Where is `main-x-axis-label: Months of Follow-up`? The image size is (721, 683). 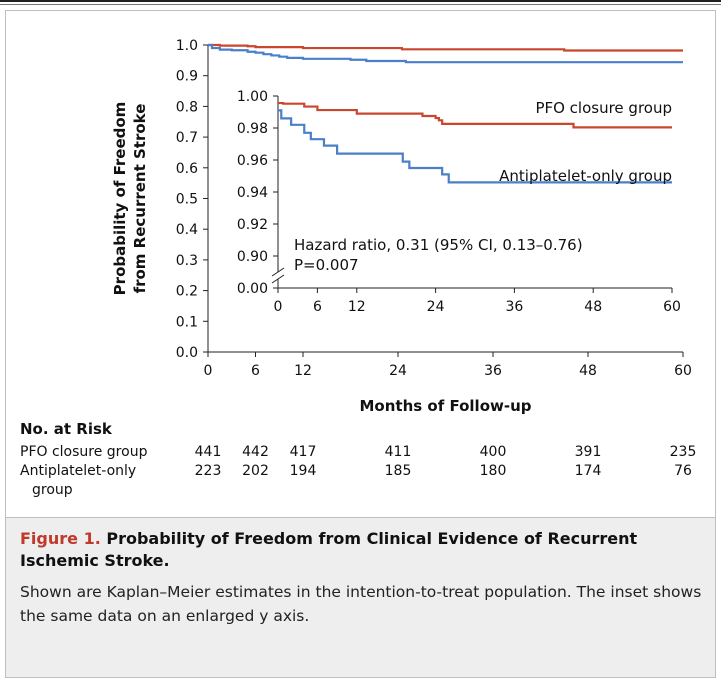 main-x-axis-label: Months of Follow-up is located at coordinates (446, 406).